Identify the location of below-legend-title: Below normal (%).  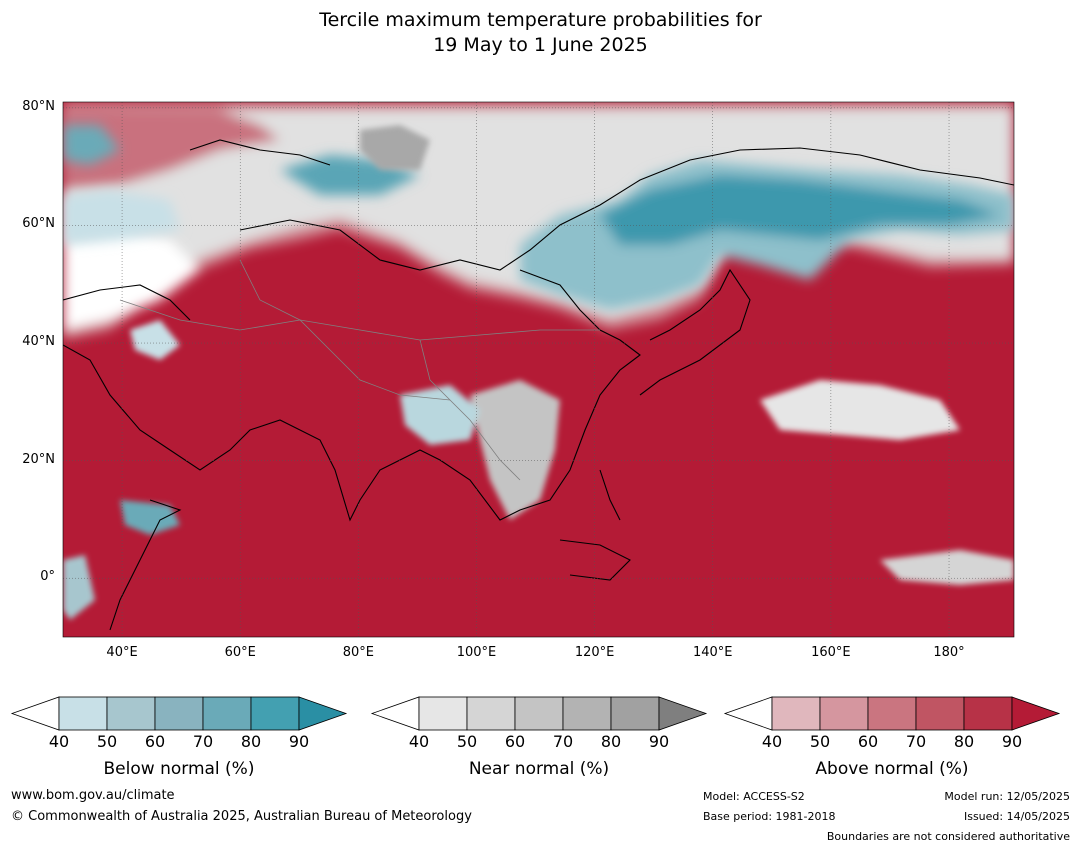
(179, 769).